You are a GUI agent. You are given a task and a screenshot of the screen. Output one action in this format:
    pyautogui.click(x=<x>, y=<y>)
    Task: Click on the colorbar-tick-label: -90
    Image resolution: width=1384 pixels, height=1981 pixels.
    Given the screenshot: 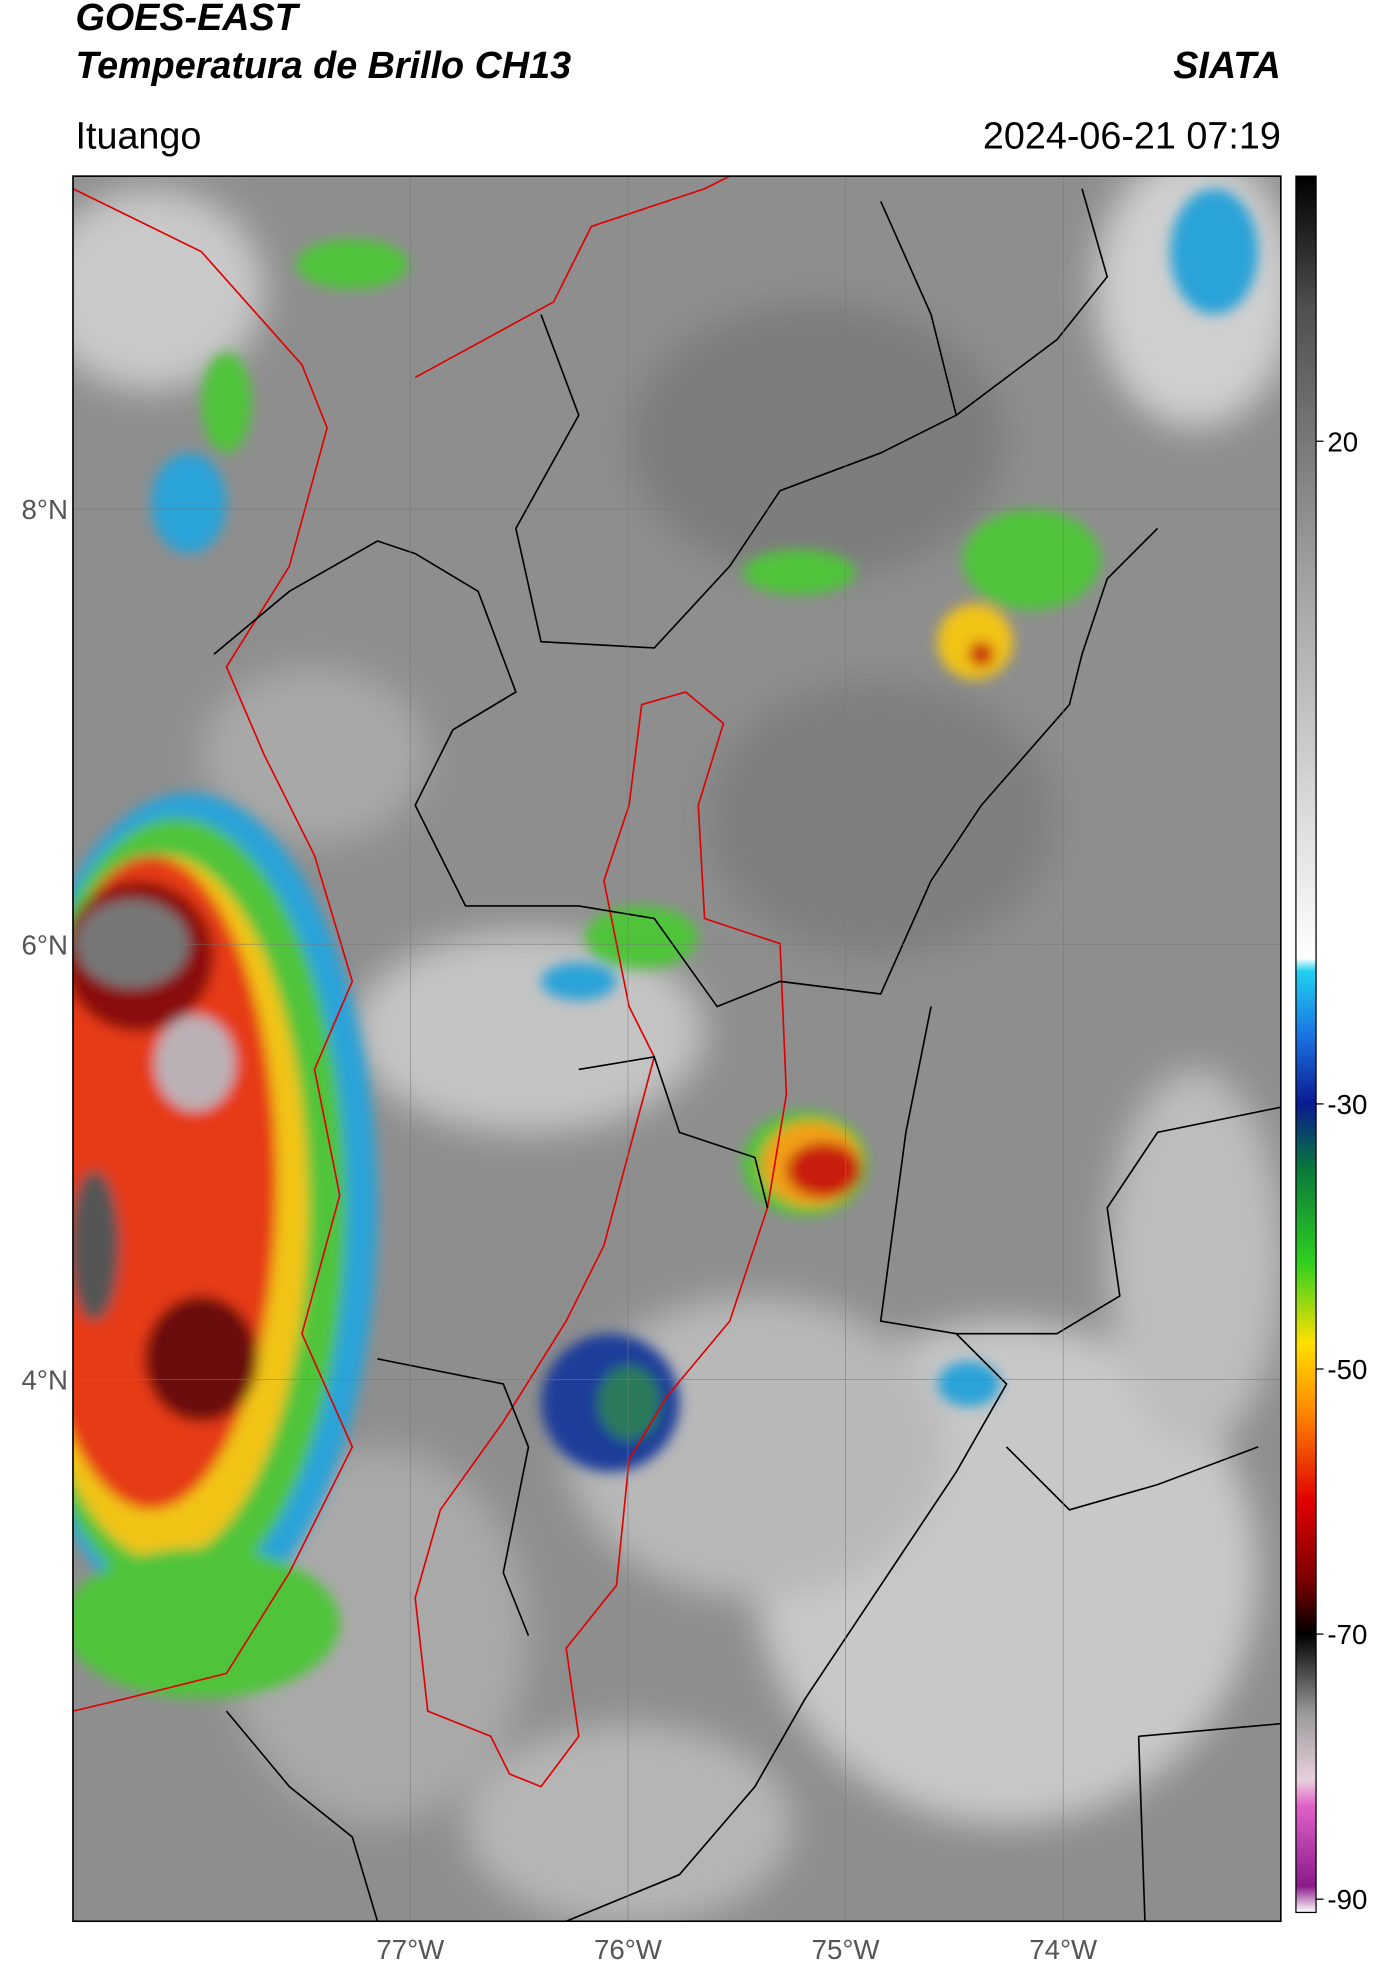 What is the action you would take?
    pyautogui.click(x=1347, y=1899)
    